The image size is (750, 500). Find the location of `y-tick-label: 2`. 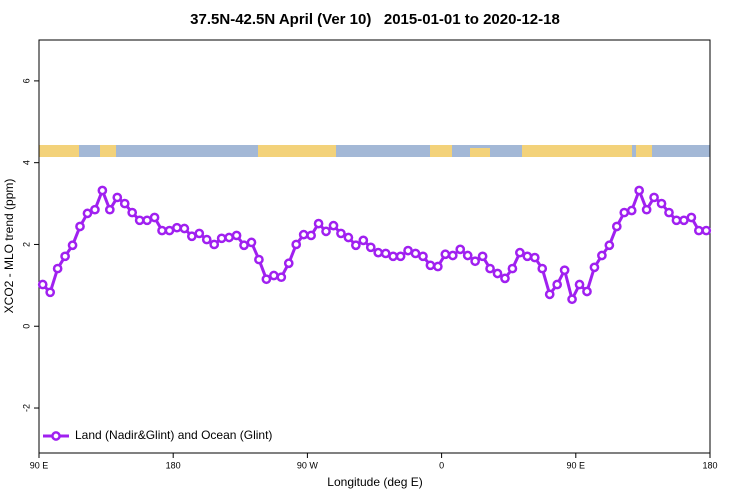

y-tick-label: 2 is located at coordinates (26, 244).